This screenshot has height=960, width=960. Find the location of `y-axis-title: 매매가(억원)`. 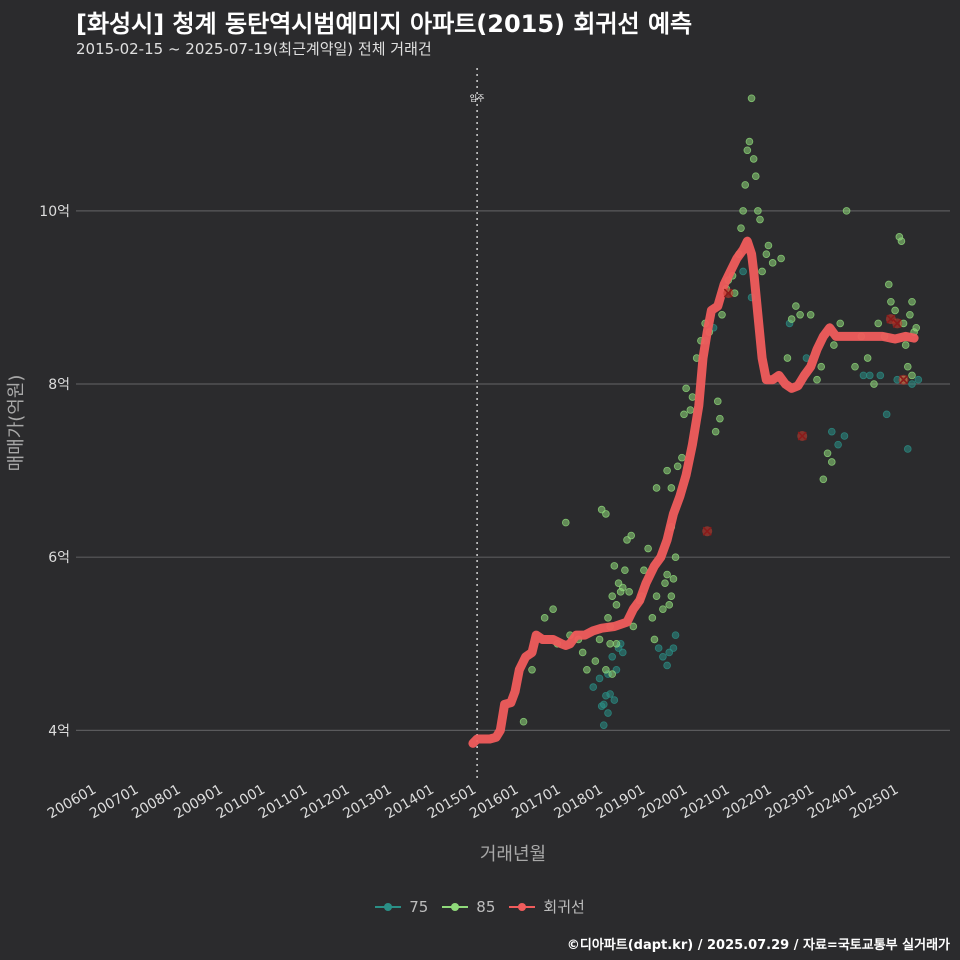

y-axis-title: 매매가(억원) is located at coordinates (16, 423).